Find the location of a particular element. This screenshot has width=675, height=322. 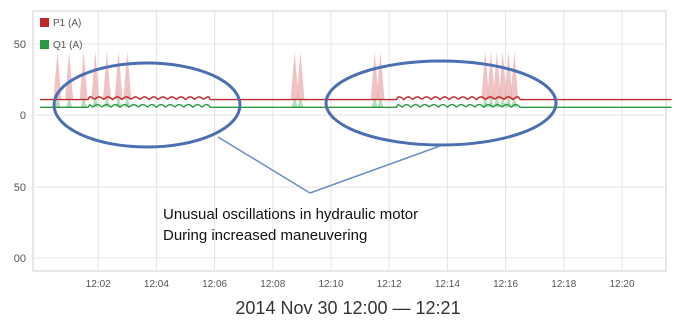

x-tick-label: 12:16 is located at coordinates (505, 284).